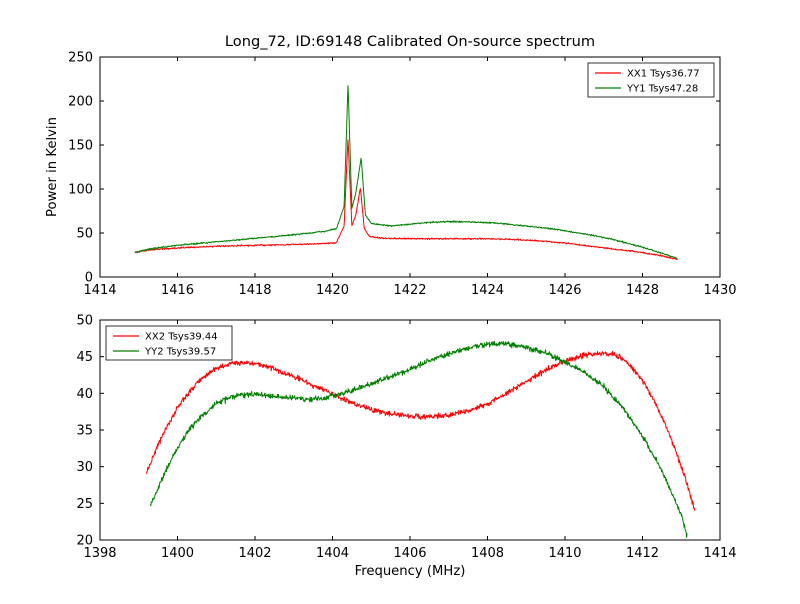 The width and height of the screenshot is (800, 604). Describe the element at coordinates (177, 290) in the screenshot. I see `x-tick-label: 1416` at that location.